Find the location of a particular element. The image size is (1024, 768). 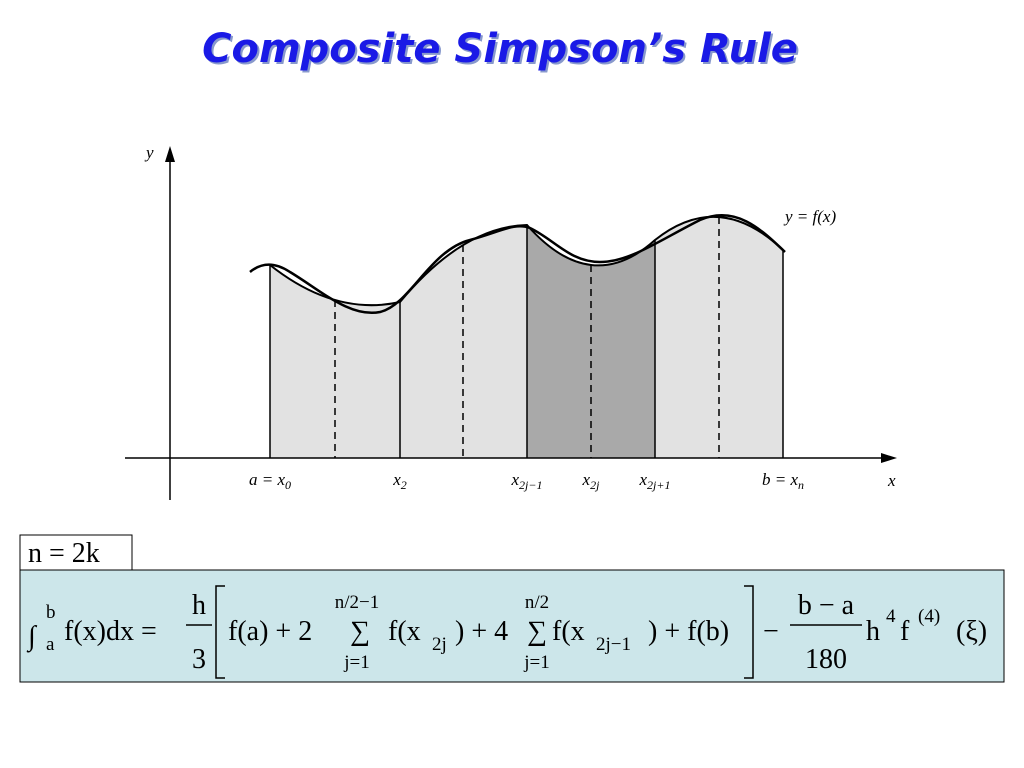

err-denominator: 180 is located at coordinates (826, 659).